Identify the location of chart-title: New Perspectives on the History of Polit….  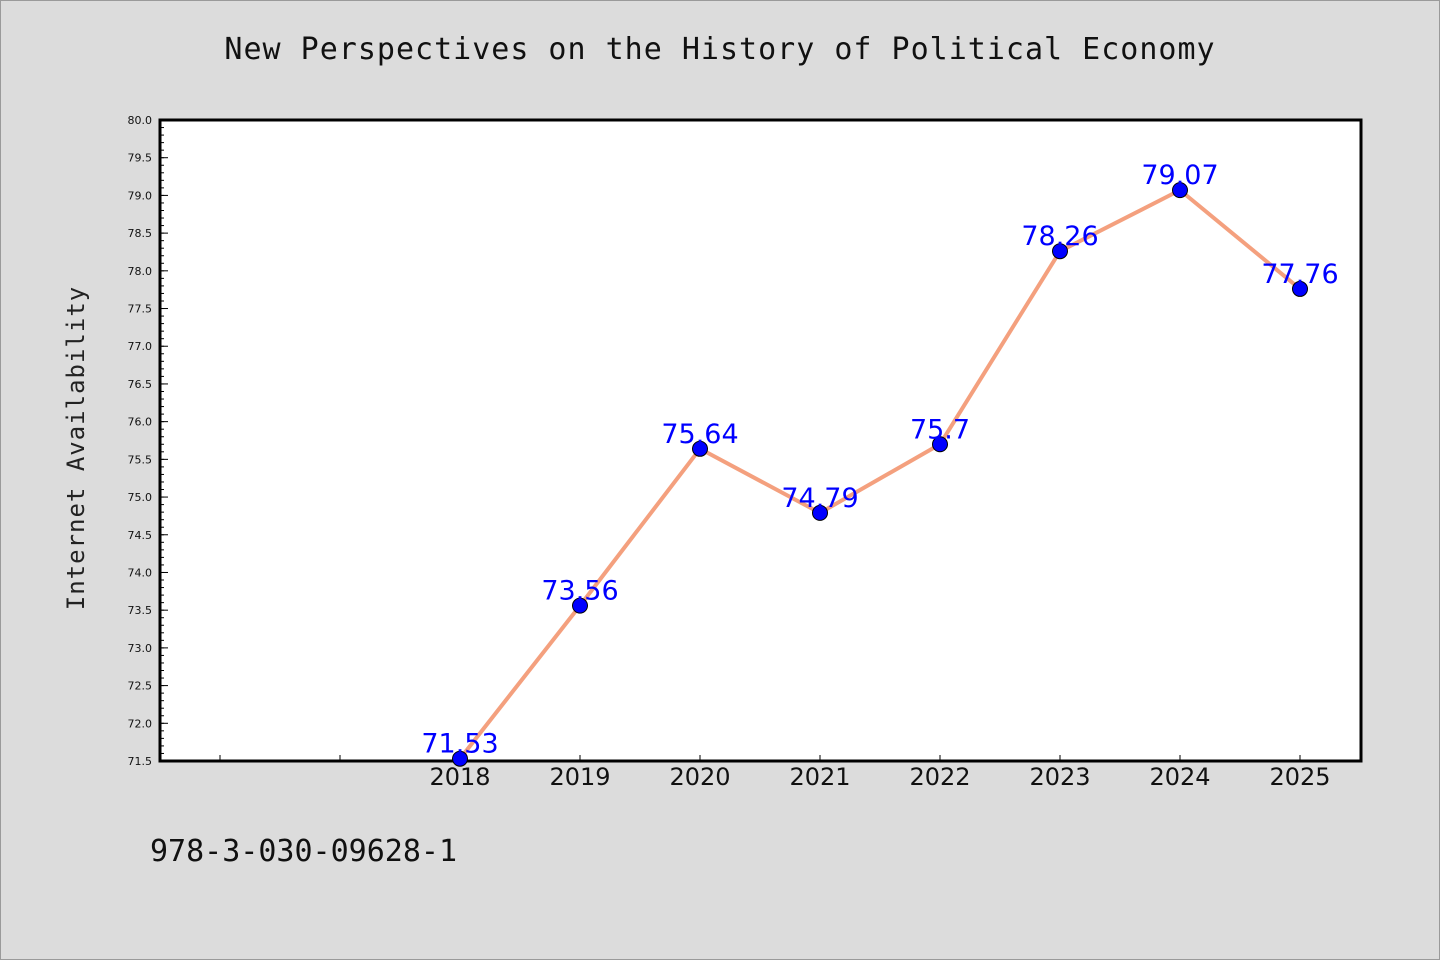
(720, 49).